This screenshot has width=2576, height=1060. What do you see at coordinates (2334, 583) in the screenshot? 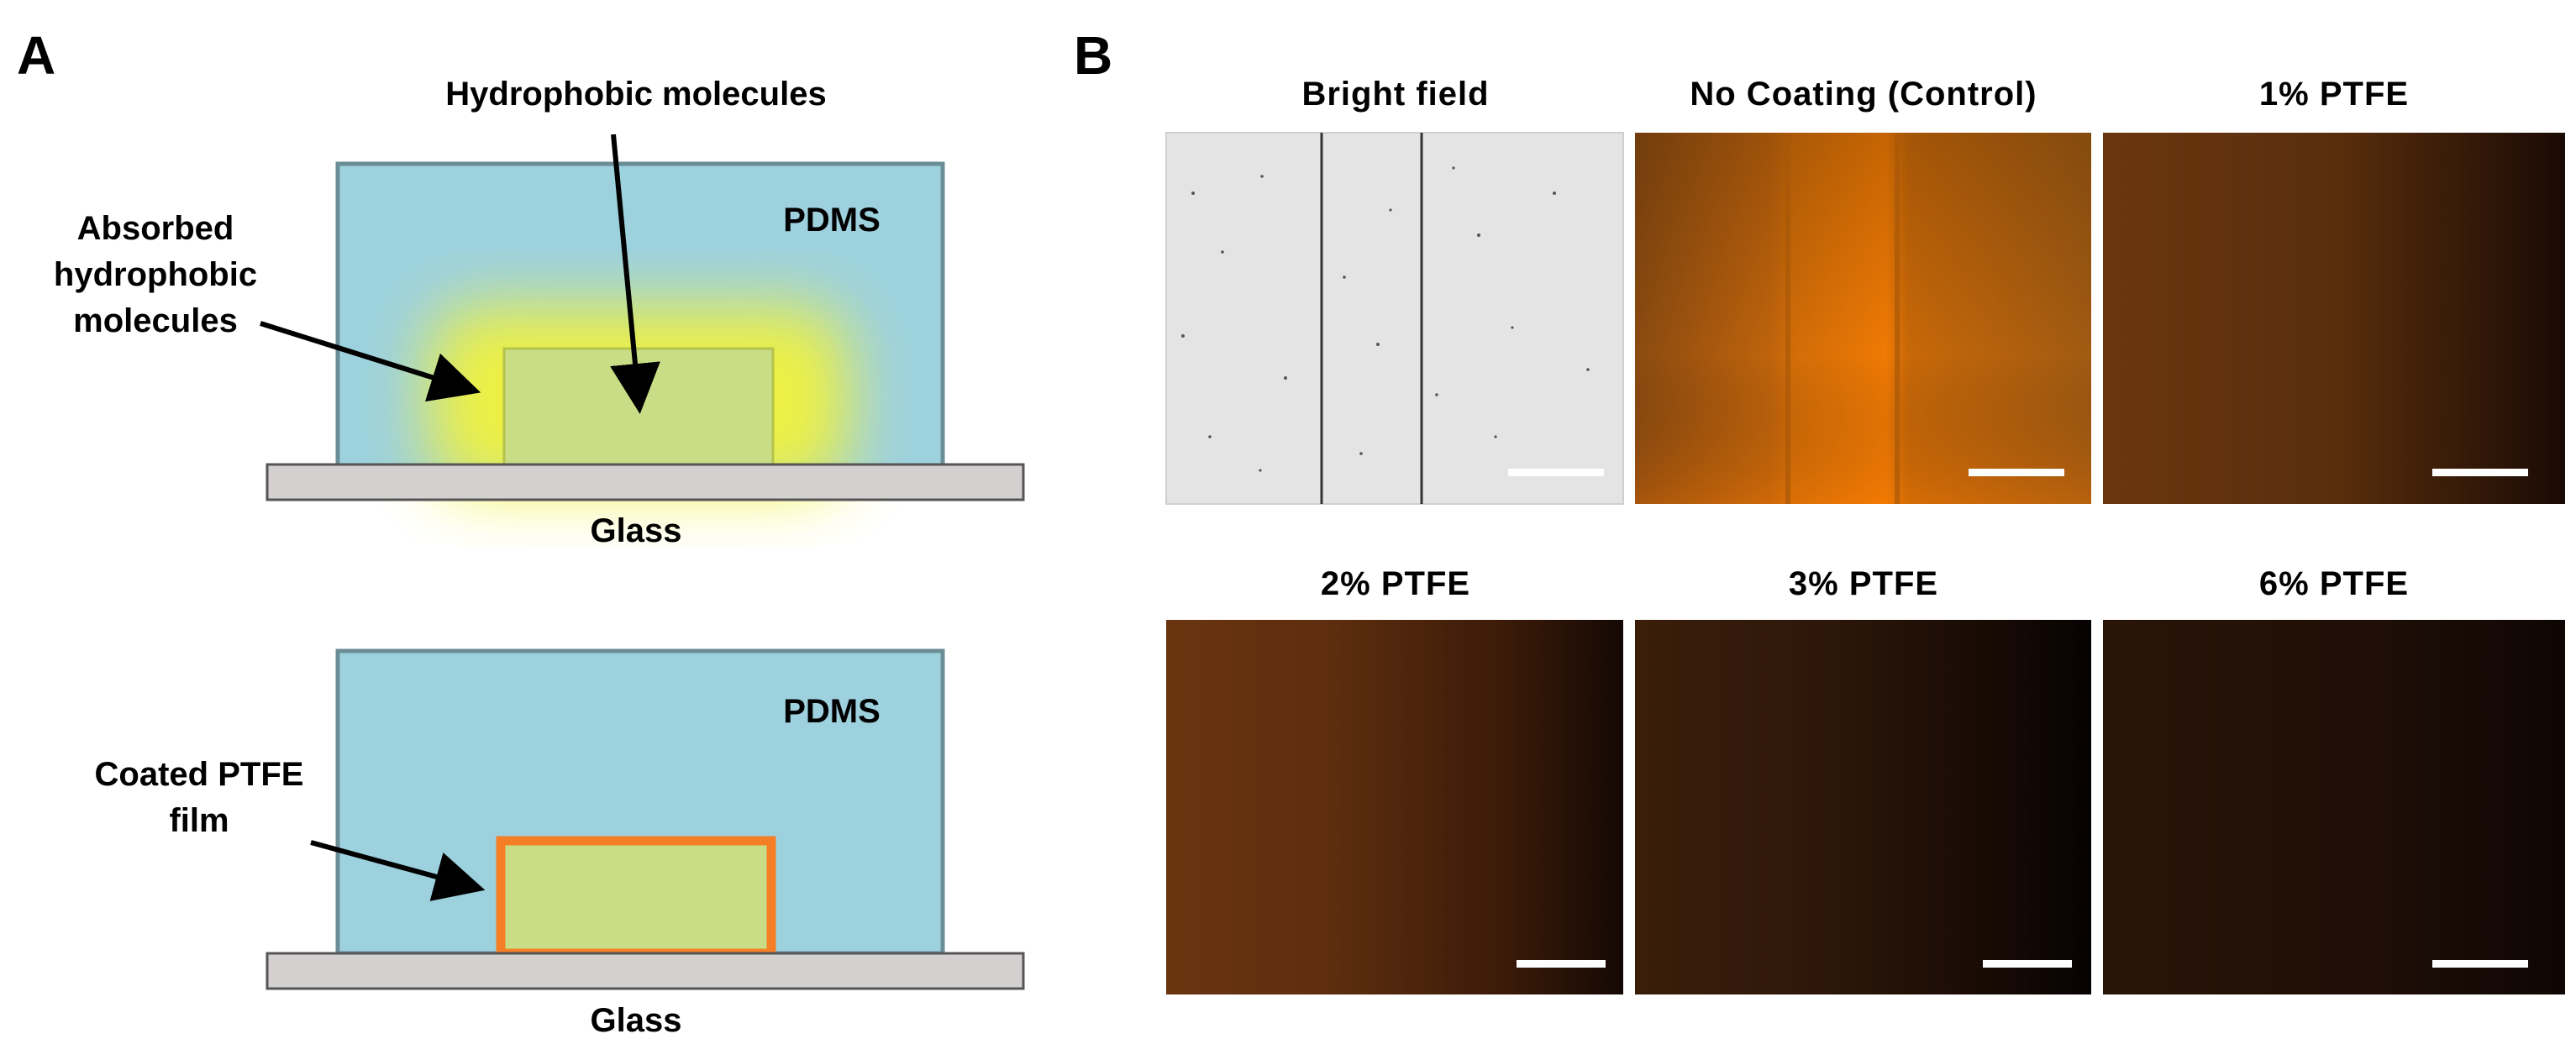
I see `image-title: 6% PTFE` at bounding box center [2334, 583].